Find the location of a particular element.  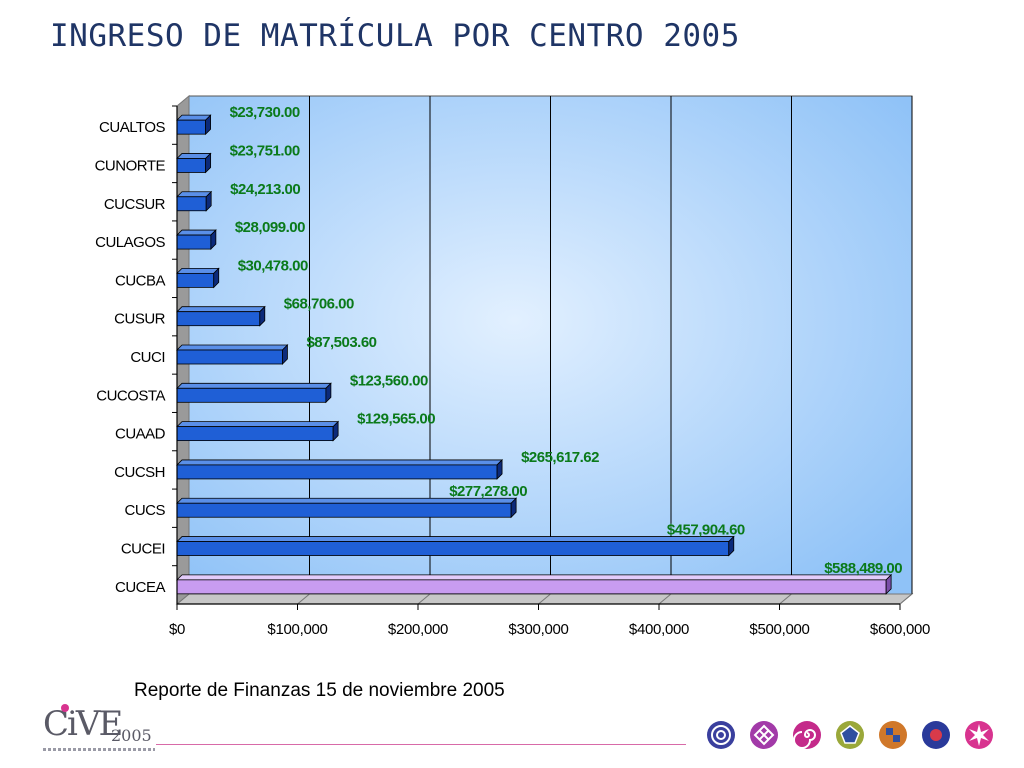

category-label: CUCEI is located at coordinates (143, 549).